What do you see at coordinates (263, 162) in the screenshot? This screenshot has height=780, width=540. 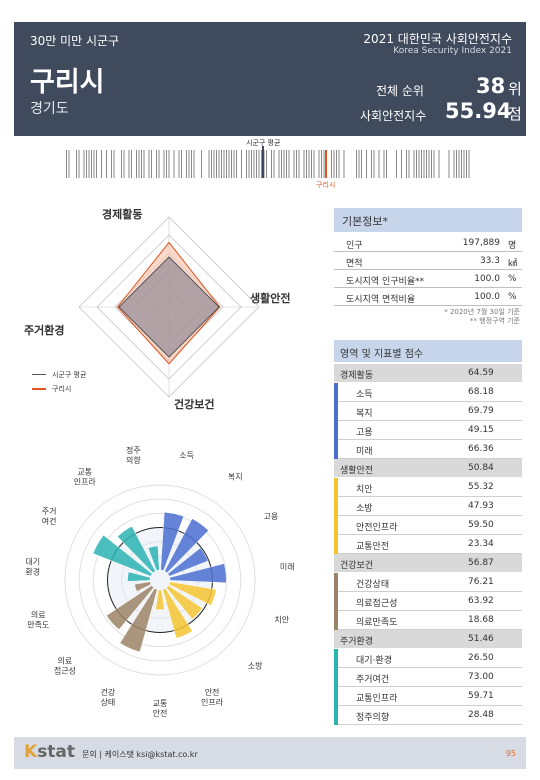 I see `barcode-avg-marker` at bounding box center [263, 162].